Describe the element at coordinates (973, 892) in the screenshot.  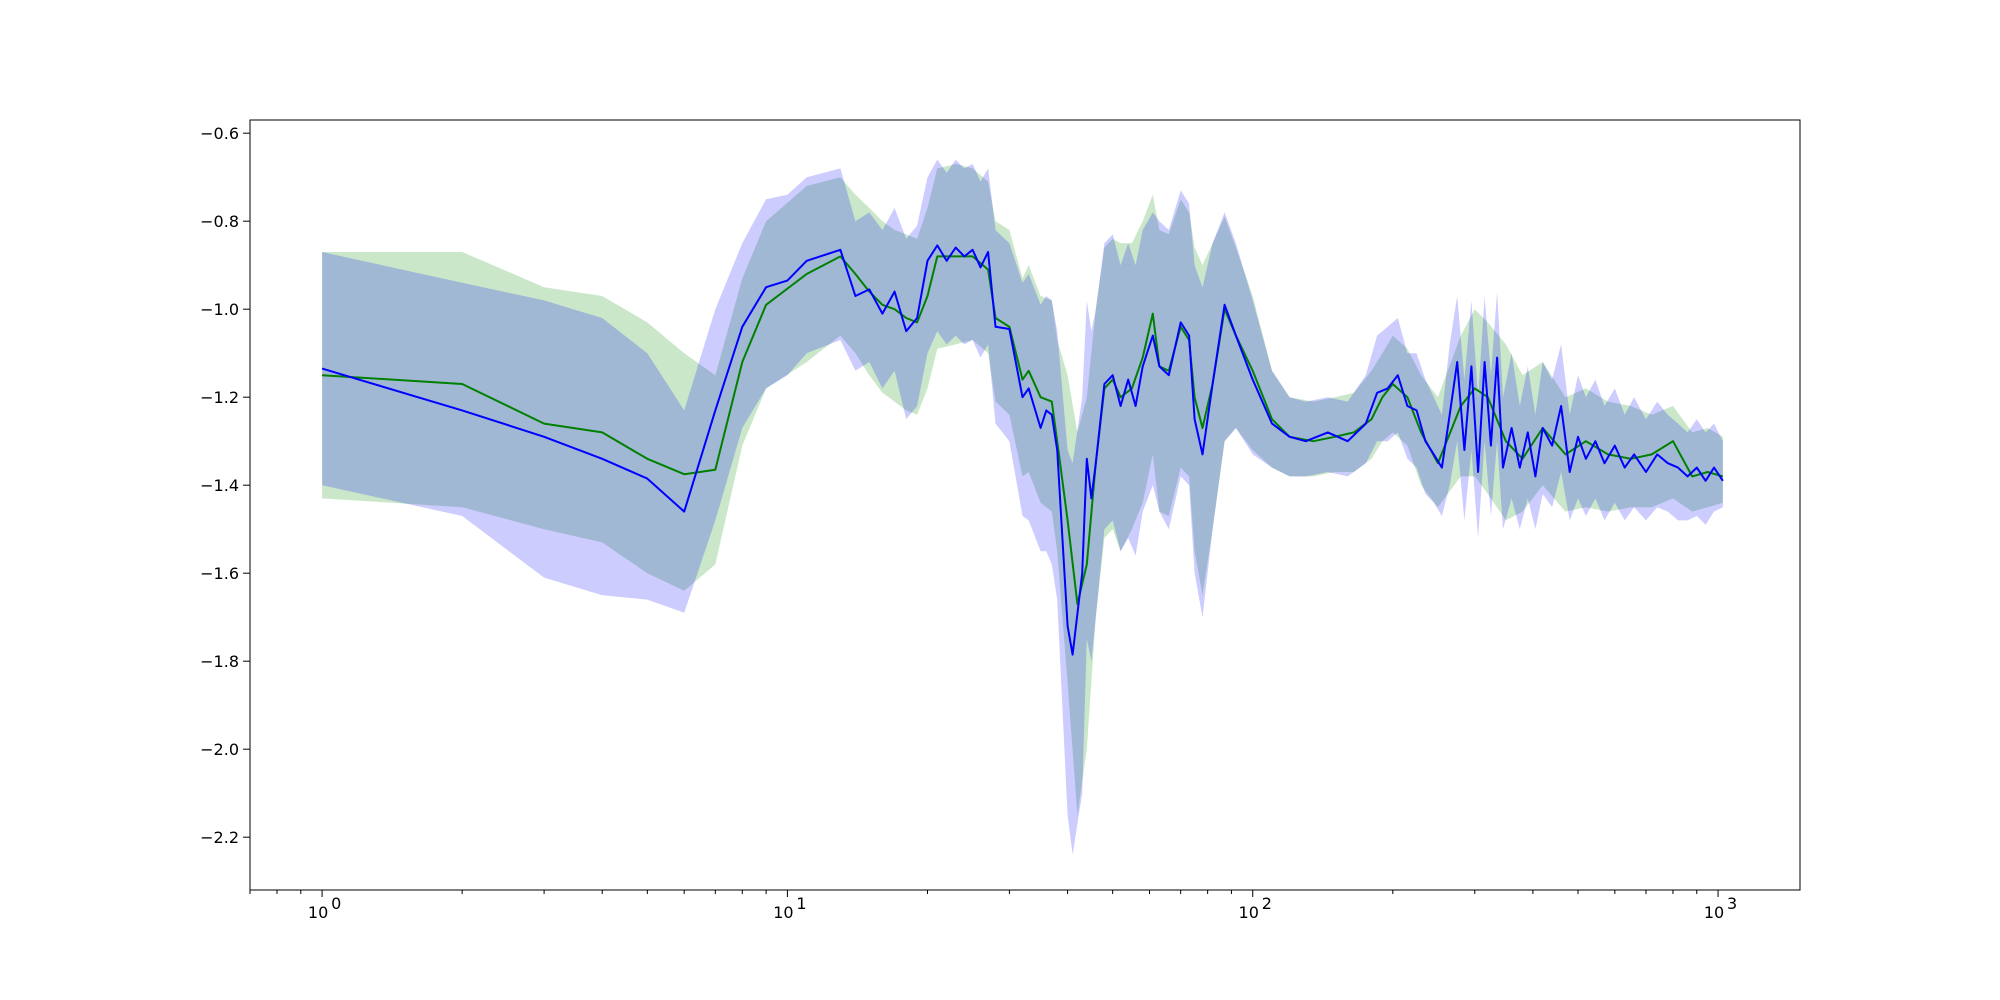
I see `x-axis-minor-ticks` at that location.